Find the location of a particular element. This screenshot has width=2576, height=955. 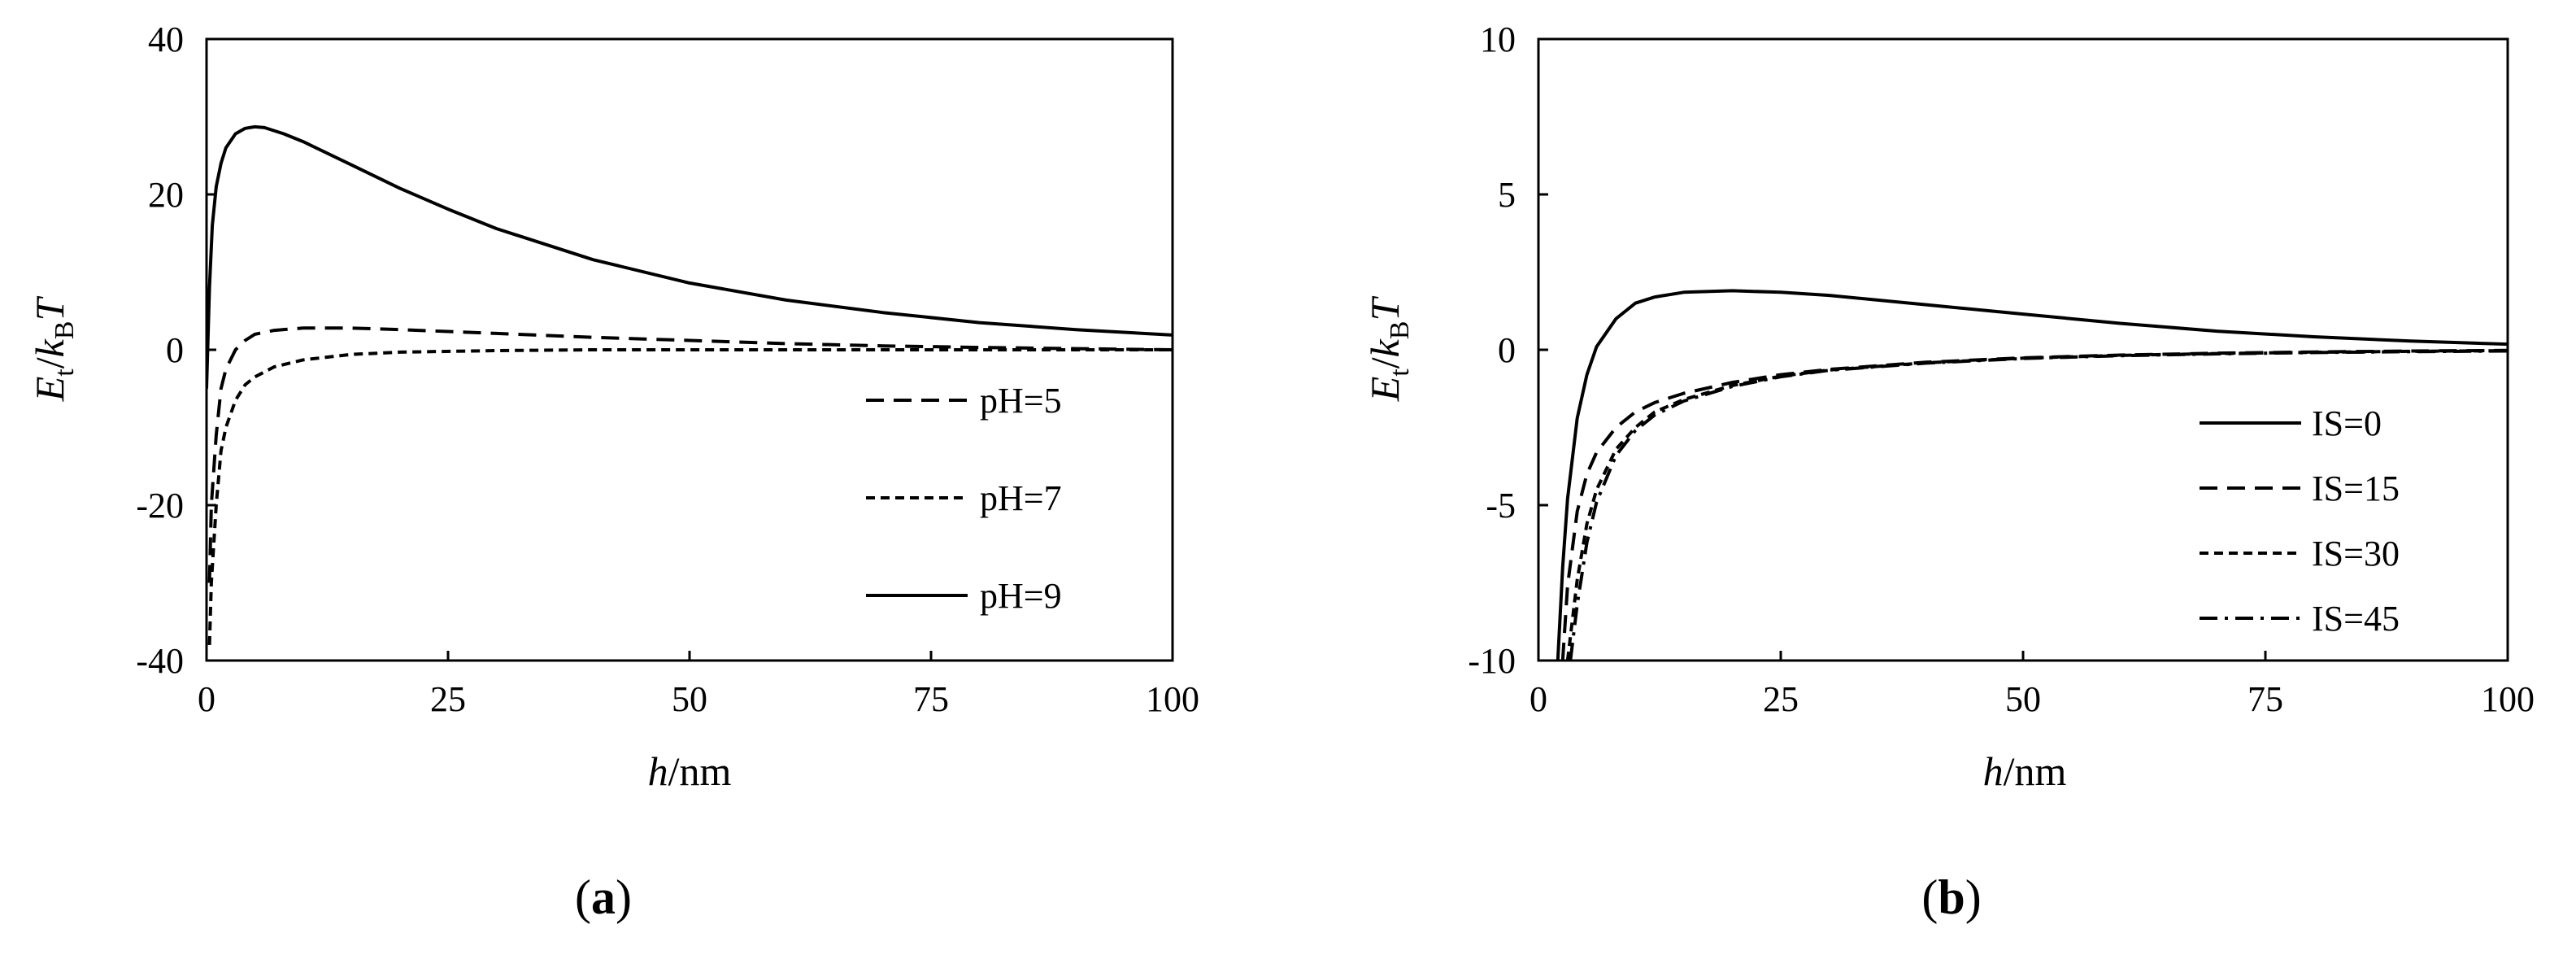

legend-label: pH=9 is located at coordinates (1021, 596).